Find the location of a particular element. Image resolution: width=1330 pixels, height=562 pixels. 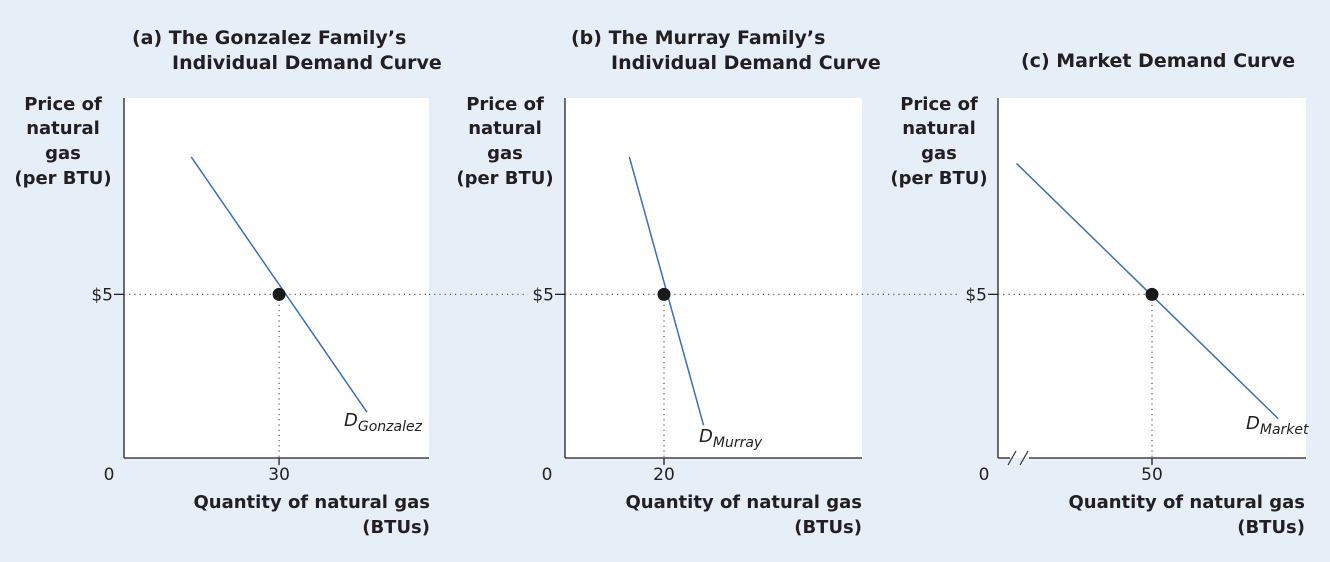

x-tick-label: 20 is located at coordinates (664, 475).